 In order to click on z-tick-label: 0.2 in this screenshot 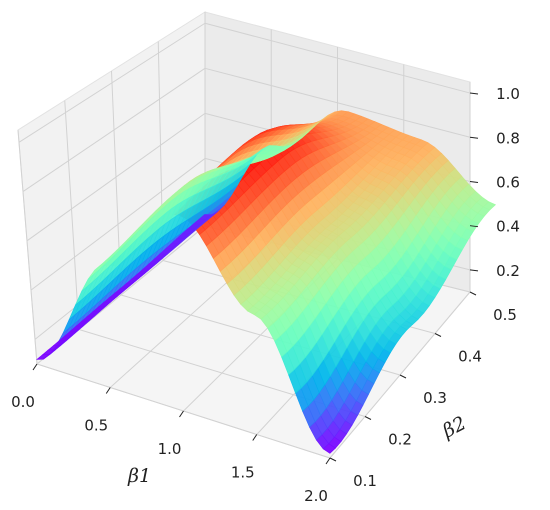, I will do `click(508, 271)`.